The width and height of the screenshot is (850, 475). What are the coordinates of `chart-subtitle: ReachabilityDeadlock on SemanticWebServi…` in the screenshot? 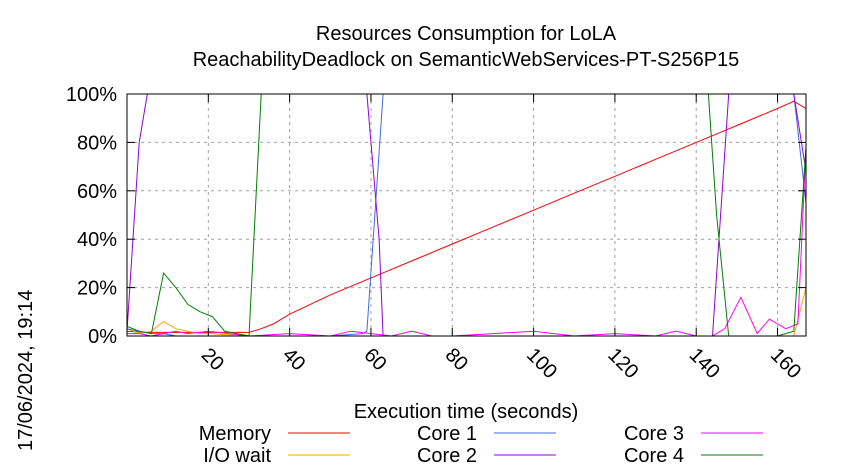 It's located at (466, 60).